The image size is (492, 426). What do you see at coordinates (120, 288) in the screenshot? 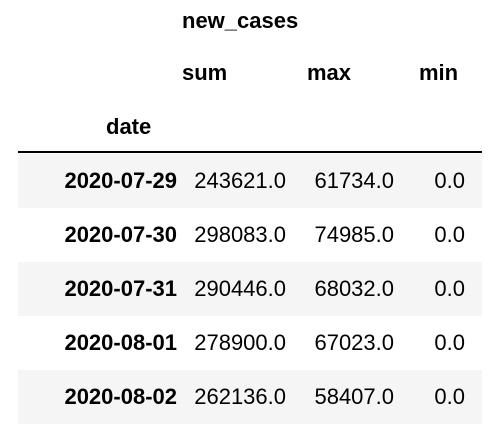
I see `row-index-date: 2020-07-31` at bounding box center [120, 288].